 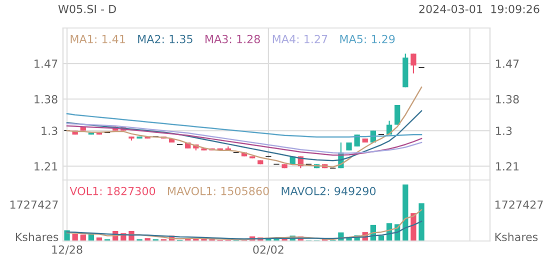 I want to click on text: MA3: 1.28, so click(x=233, y=39).